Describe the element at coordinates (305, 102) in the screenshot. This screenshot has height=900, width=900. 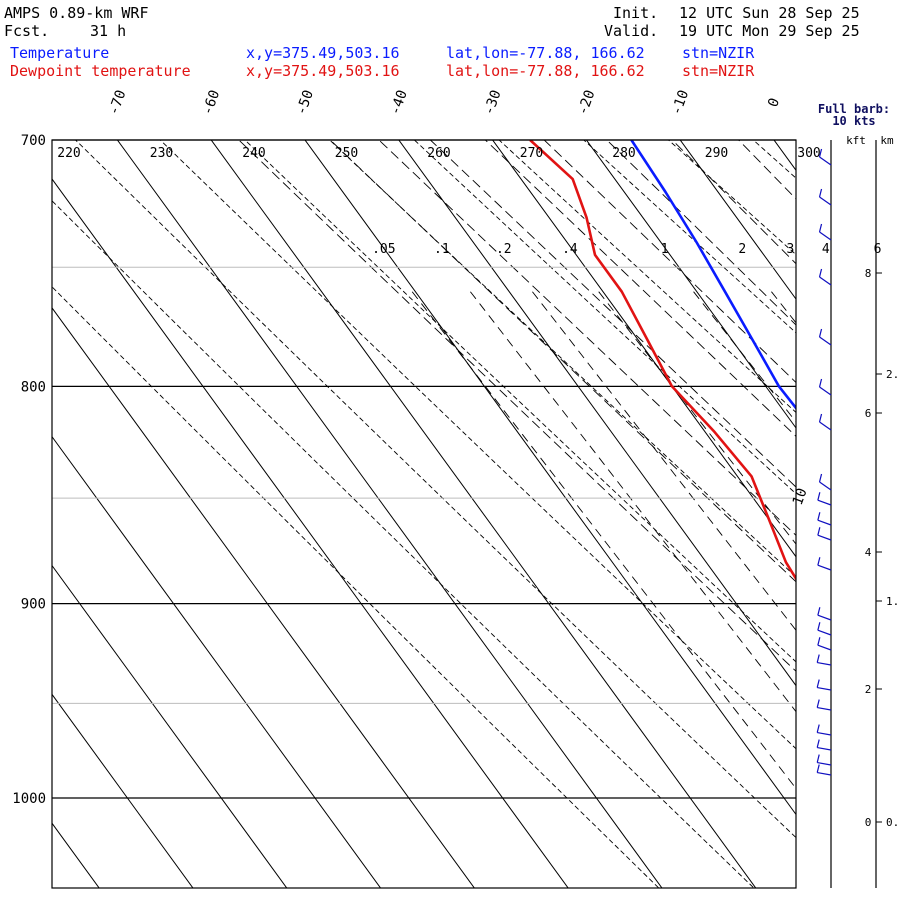
I see `isotherm-label: -50` at that location.